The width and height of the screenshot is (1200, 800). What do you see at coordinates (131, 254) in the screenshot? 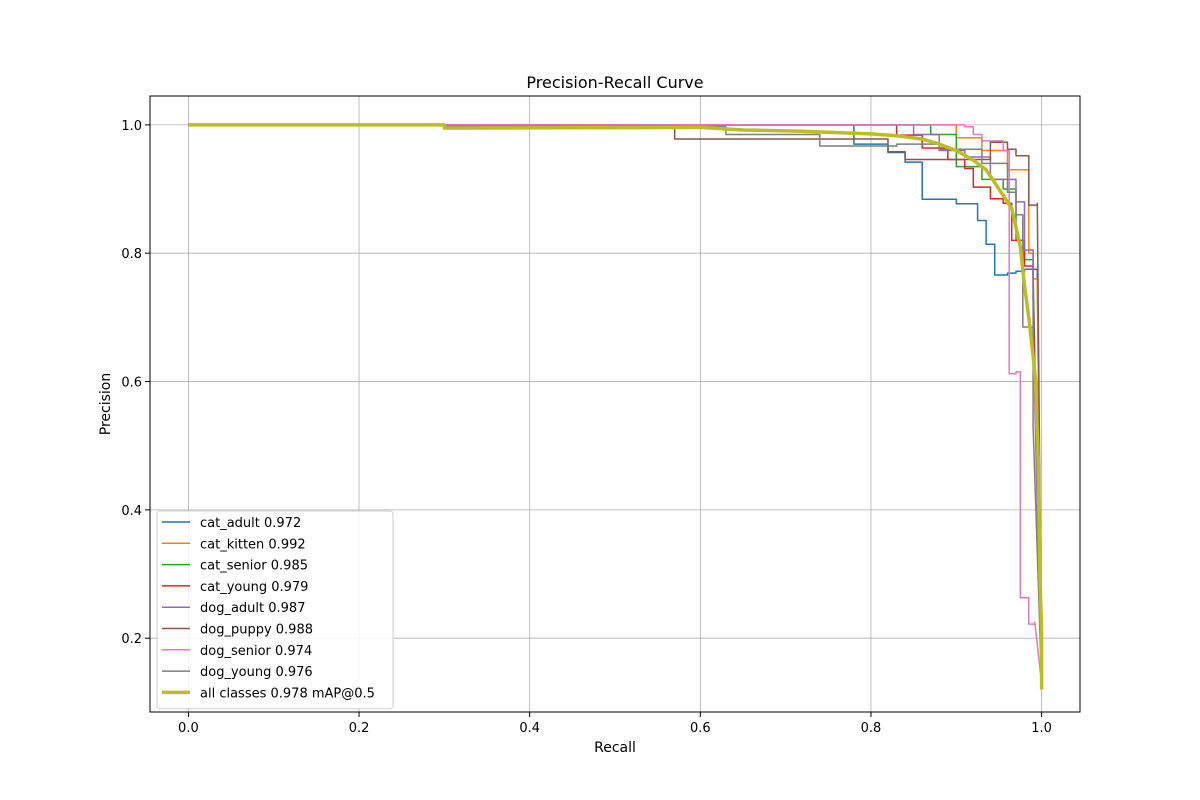
I see `y-tick-label: 0.8` at bounding box center [131, 254].